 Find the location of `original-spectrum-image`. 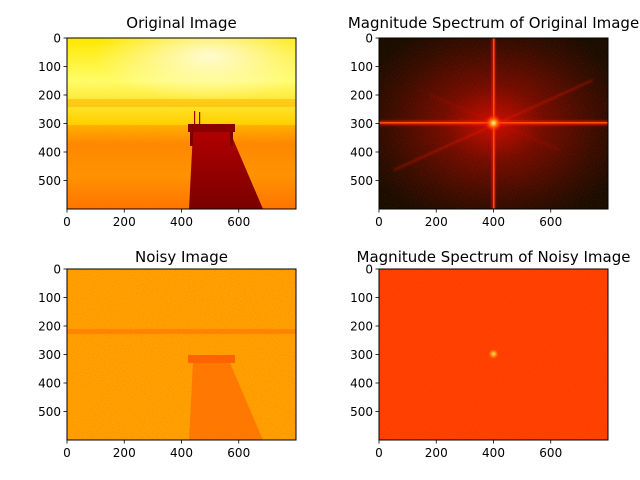

original-spectrum-image is located at coordinates (493, 123).